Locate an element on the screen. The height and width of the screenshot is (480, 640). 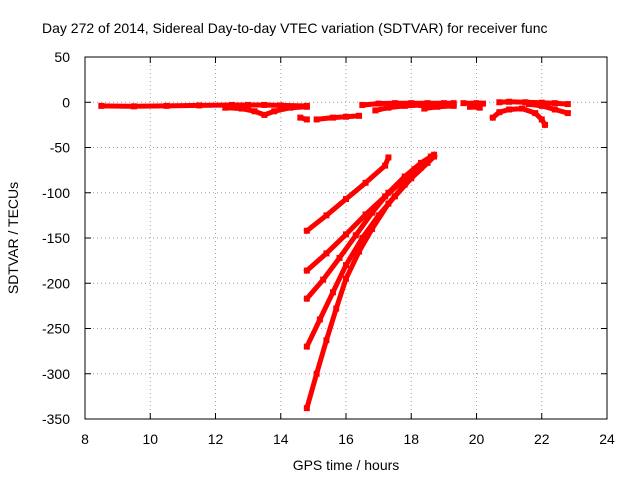
y-tick-label: -300 is located at coordinates (56, 374).